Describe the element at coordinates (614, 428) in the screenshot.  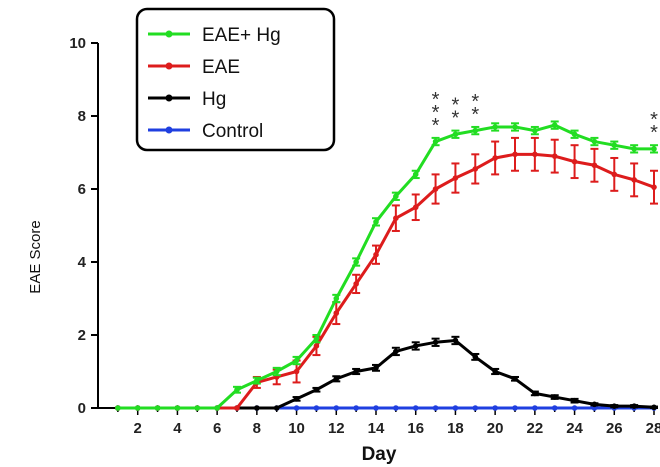
I see `x-tick-label: 26` at that location.